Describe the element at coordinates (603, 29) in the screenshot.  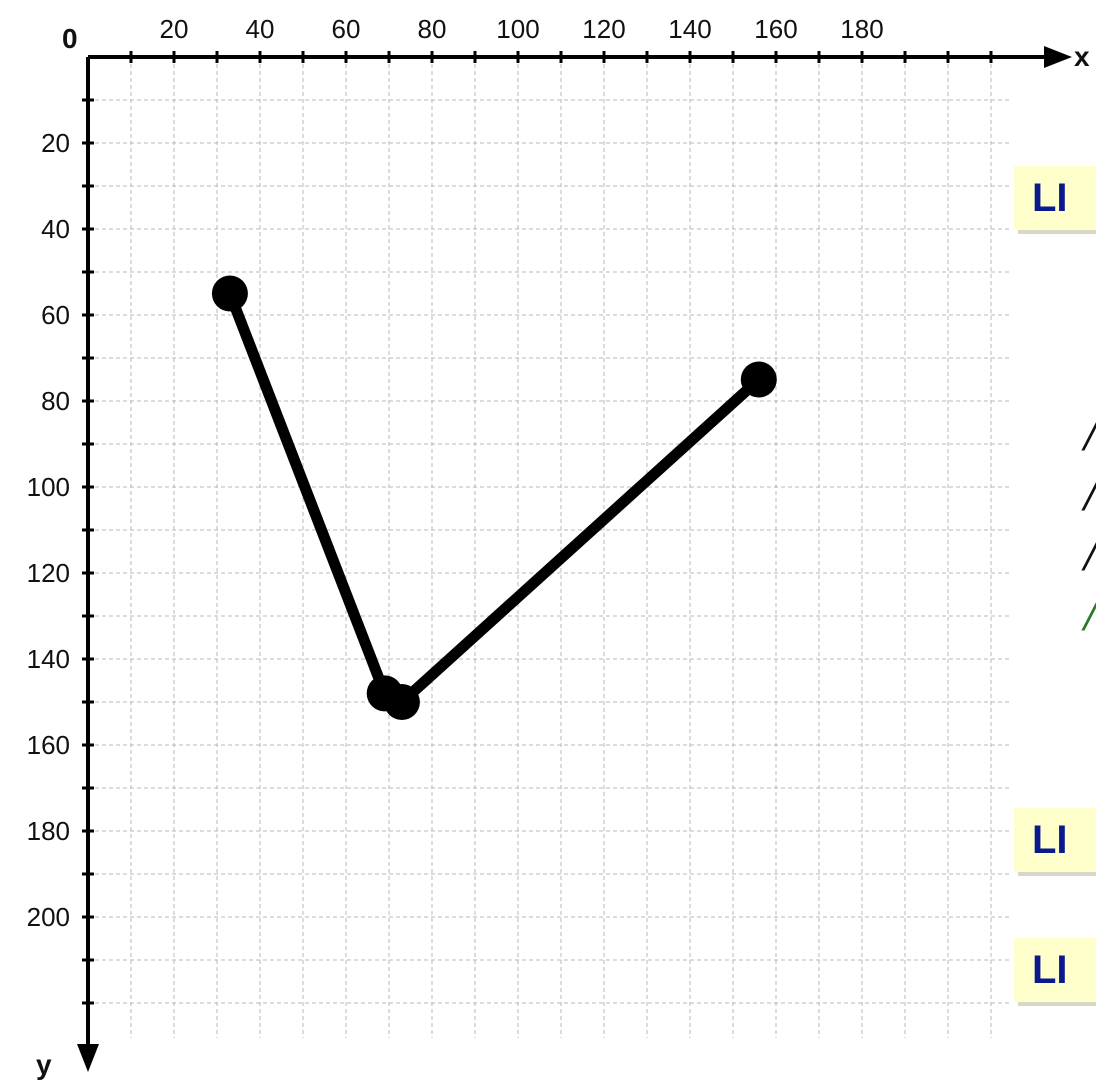
I see `x-tick-label: 120` at that location.